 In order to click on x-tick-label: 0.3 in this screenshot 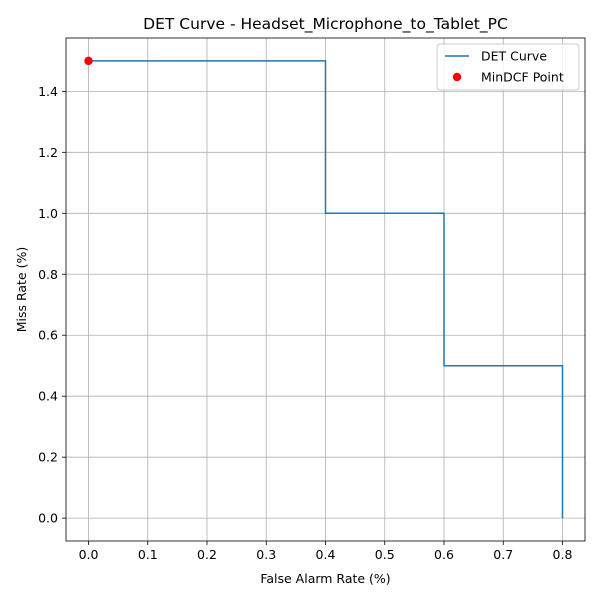, I will do `click(266, 554)`.